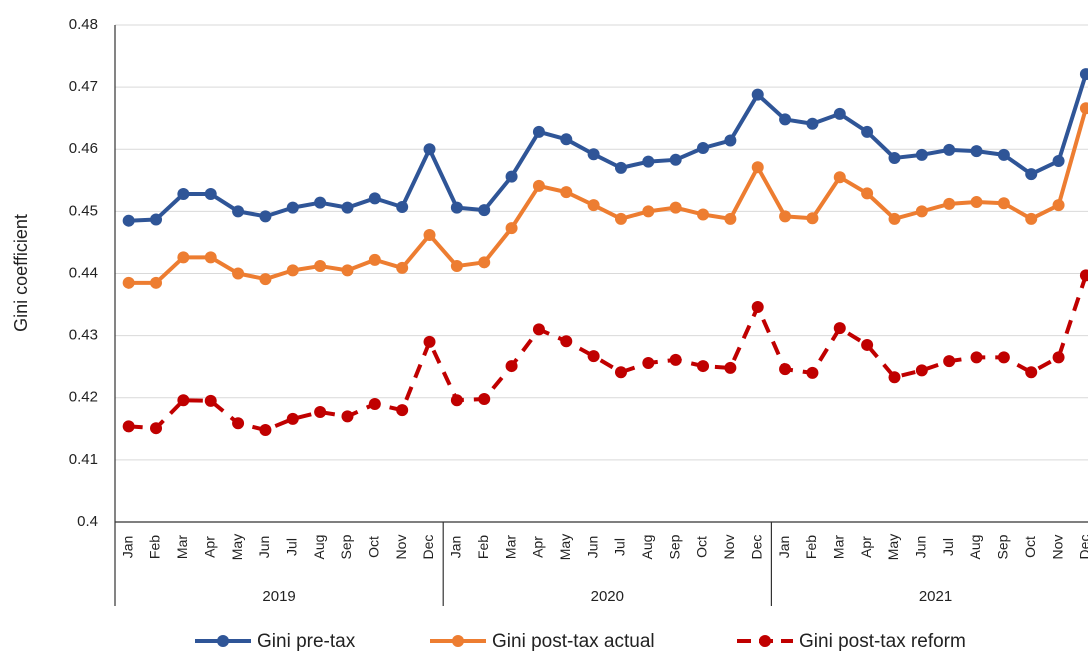 The image size is (1088, 658). What do you see at coordinates (83, 459) in the screenshot?
I see `y-tick-label: 0.41` at bounding box center [83, 459].